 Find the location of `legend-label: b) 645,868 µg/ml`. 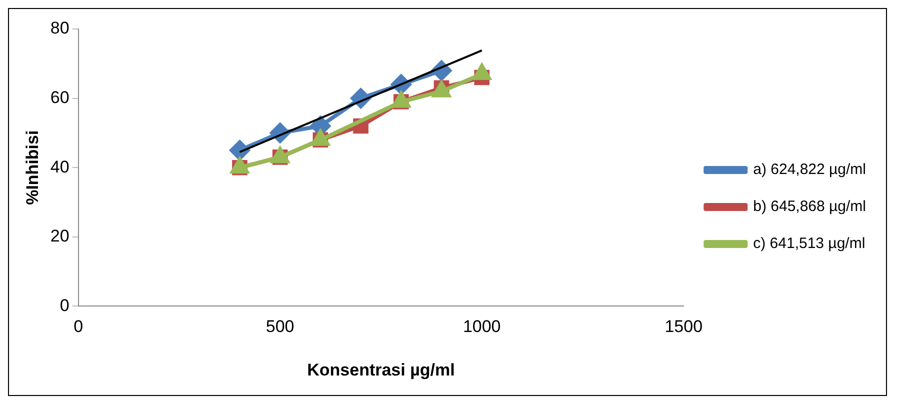

legend-label: b) 645,868 µg/ml is located at coordinates (809, 207).